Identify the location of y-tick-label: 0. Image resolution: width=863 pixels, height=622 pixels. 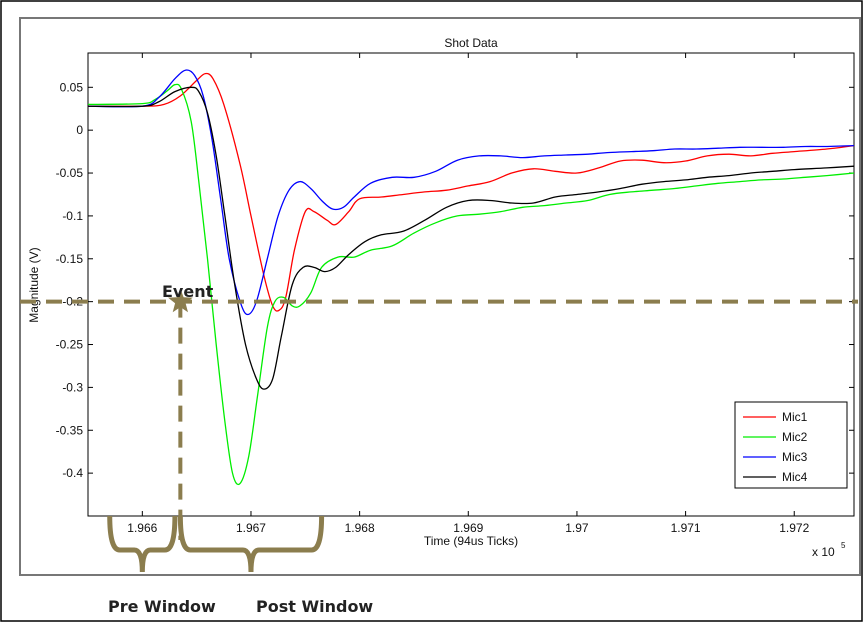
(79, 130).